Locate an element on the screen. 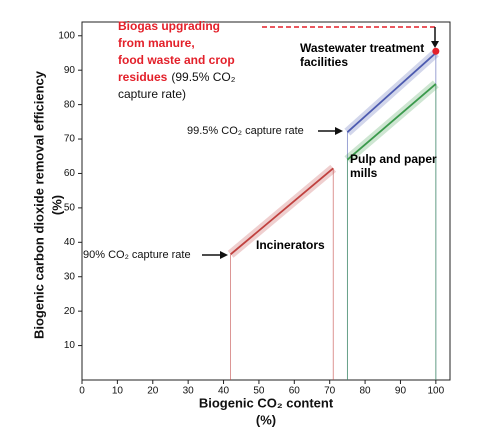 The image size is (477, 435). x-tick-label: 90 is located at coordinates (401, 391).